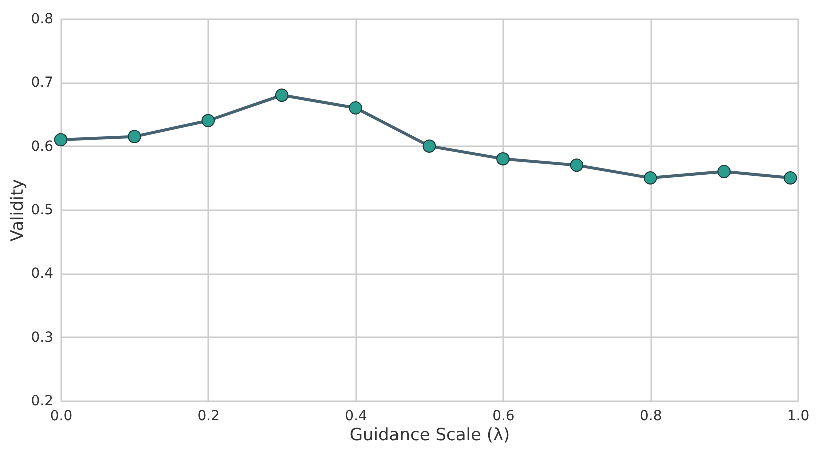 The image size is (834, 453). What do you see at coordinates (798, 416) in the screenshot?
I see `x-tick-label: 1.0` at bounding box center [798, 416].